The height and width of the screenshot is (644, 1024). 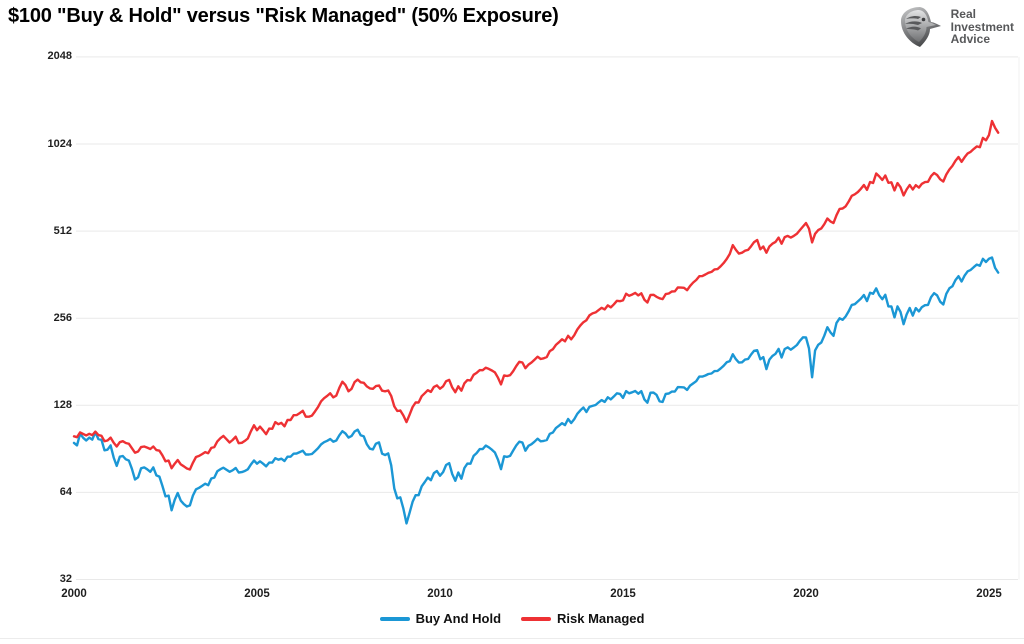 I want to click on brand-logo: Real Investment Advice, so click(x=956, y=27).